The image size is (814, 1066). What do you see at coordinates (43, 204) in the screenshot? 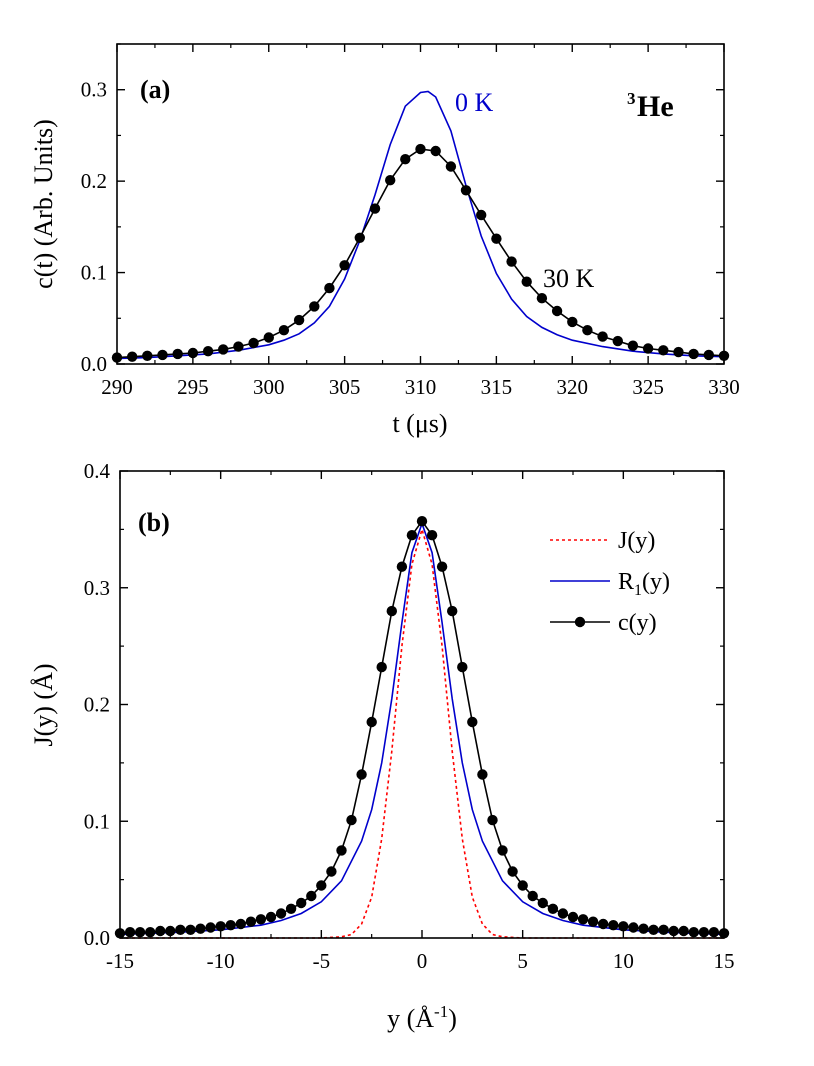
I see `panel-a-y-axis-label: c(t) (Arb. Units)` at bounding box center [43, 204].